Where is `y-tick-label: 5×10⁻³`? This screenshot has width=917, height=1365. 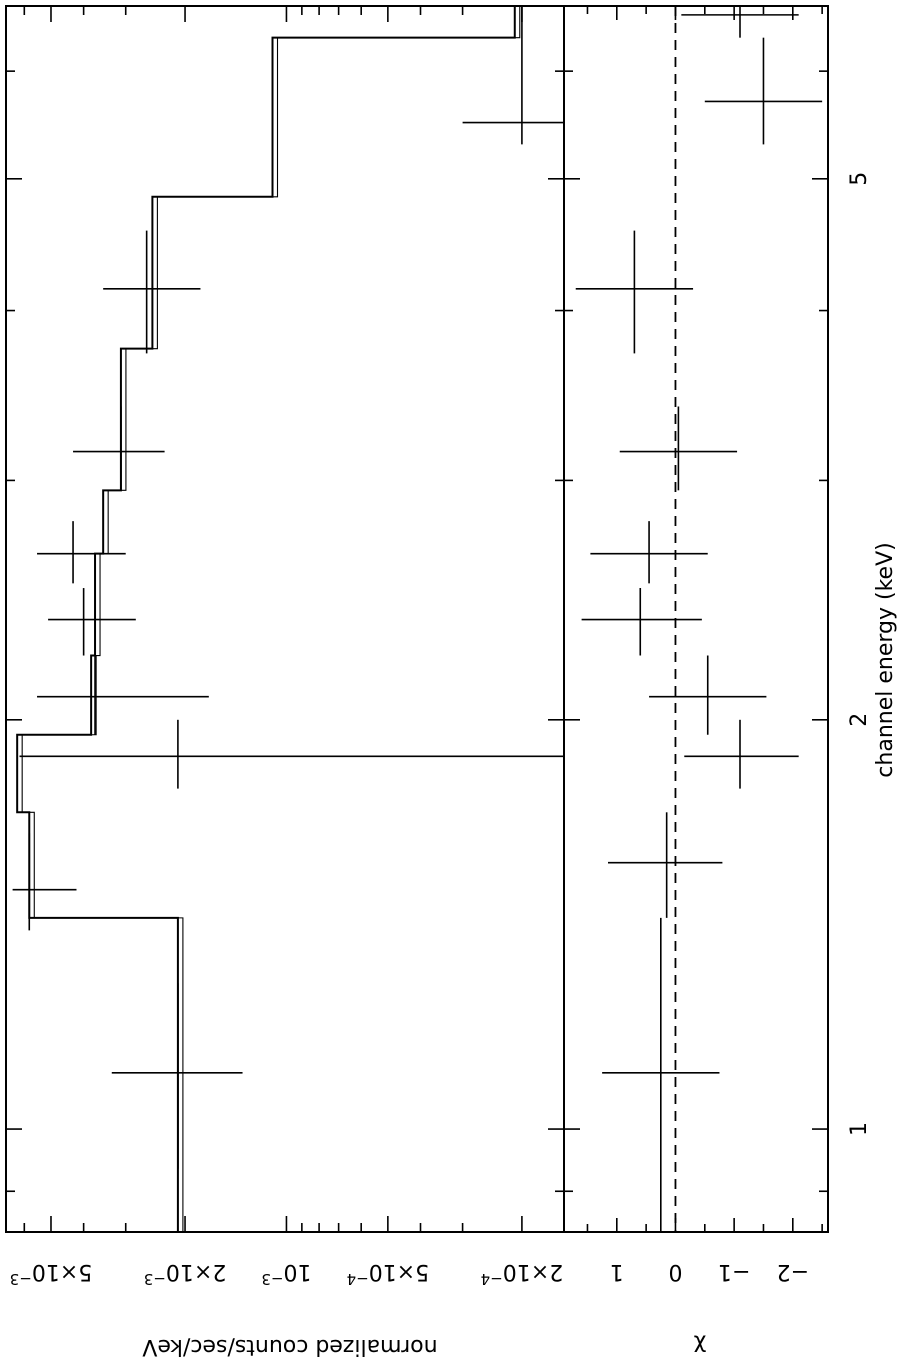
y-tick-label: 5×10⁻³ is located at coordinates (51, 1273).